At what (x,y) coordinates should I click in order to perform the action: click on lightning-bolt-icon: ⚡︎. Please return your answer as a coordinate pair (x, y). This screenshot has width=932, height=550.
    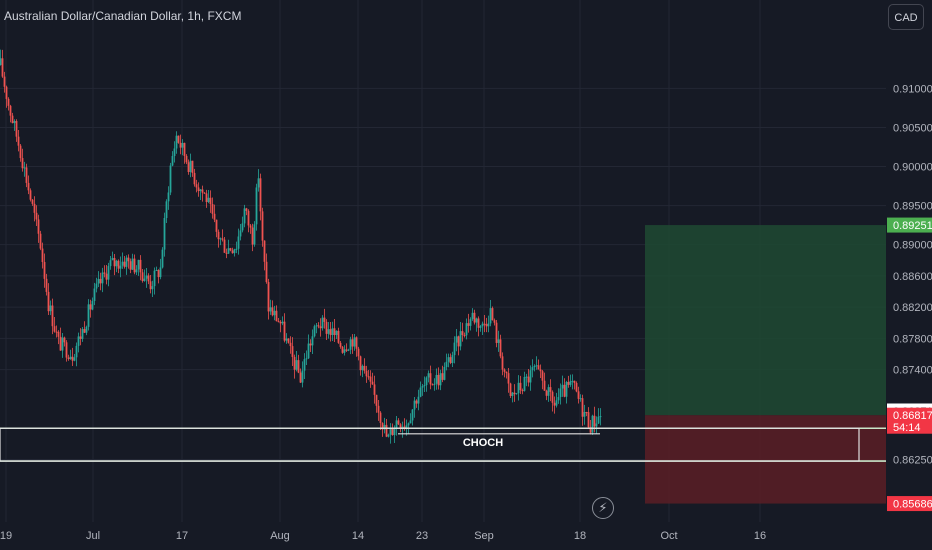
    Looking at the image, I should click on (603, 508).